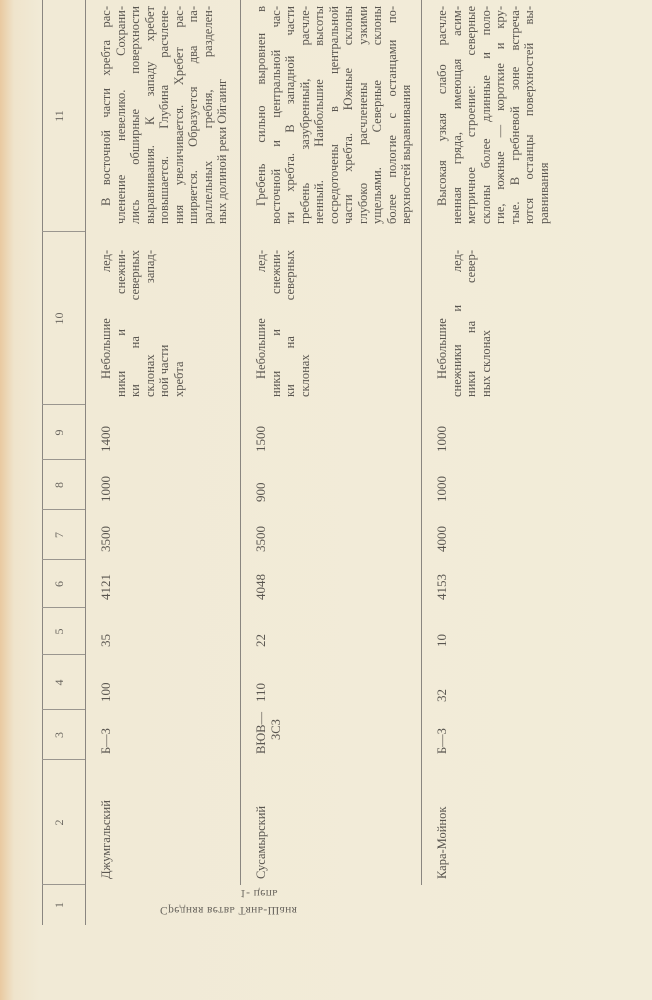  I want to click on text-line: Небольшие, so click(442, 348).